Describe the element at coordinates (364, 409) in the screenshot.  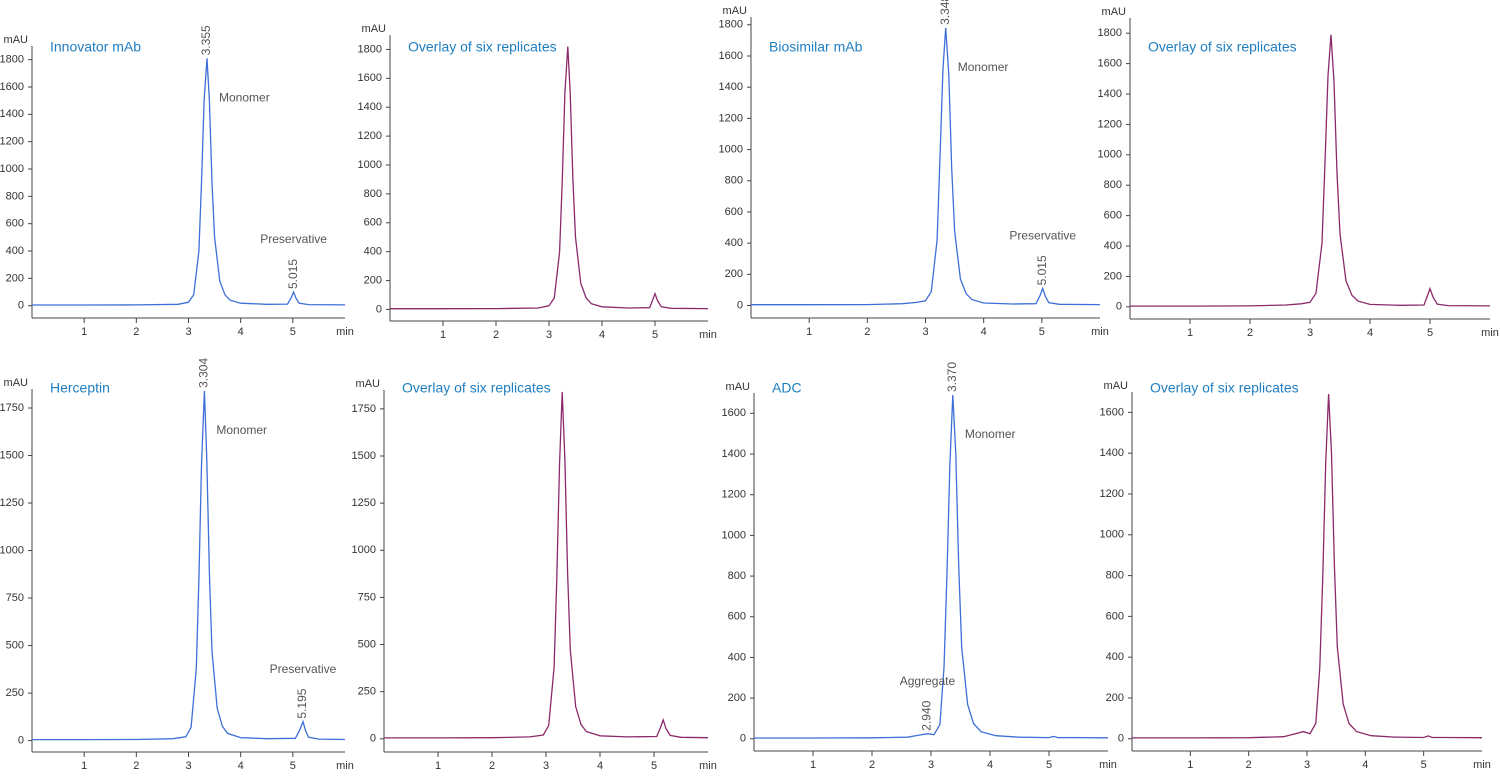
I see `y-tick-label: 1750` at that location.